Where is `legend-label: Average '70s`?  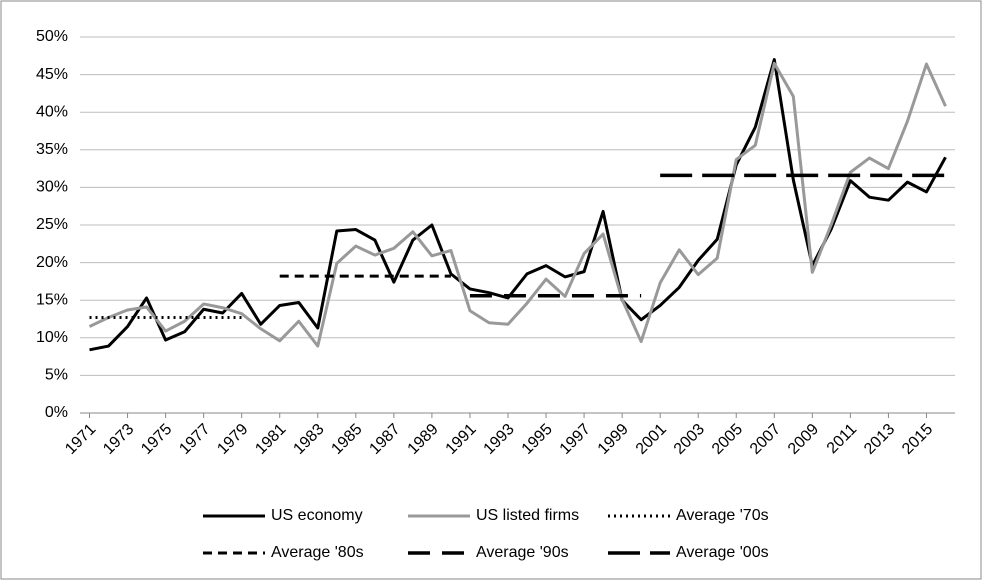 legend-label: Average '70s is located at coordinates (722, 515).